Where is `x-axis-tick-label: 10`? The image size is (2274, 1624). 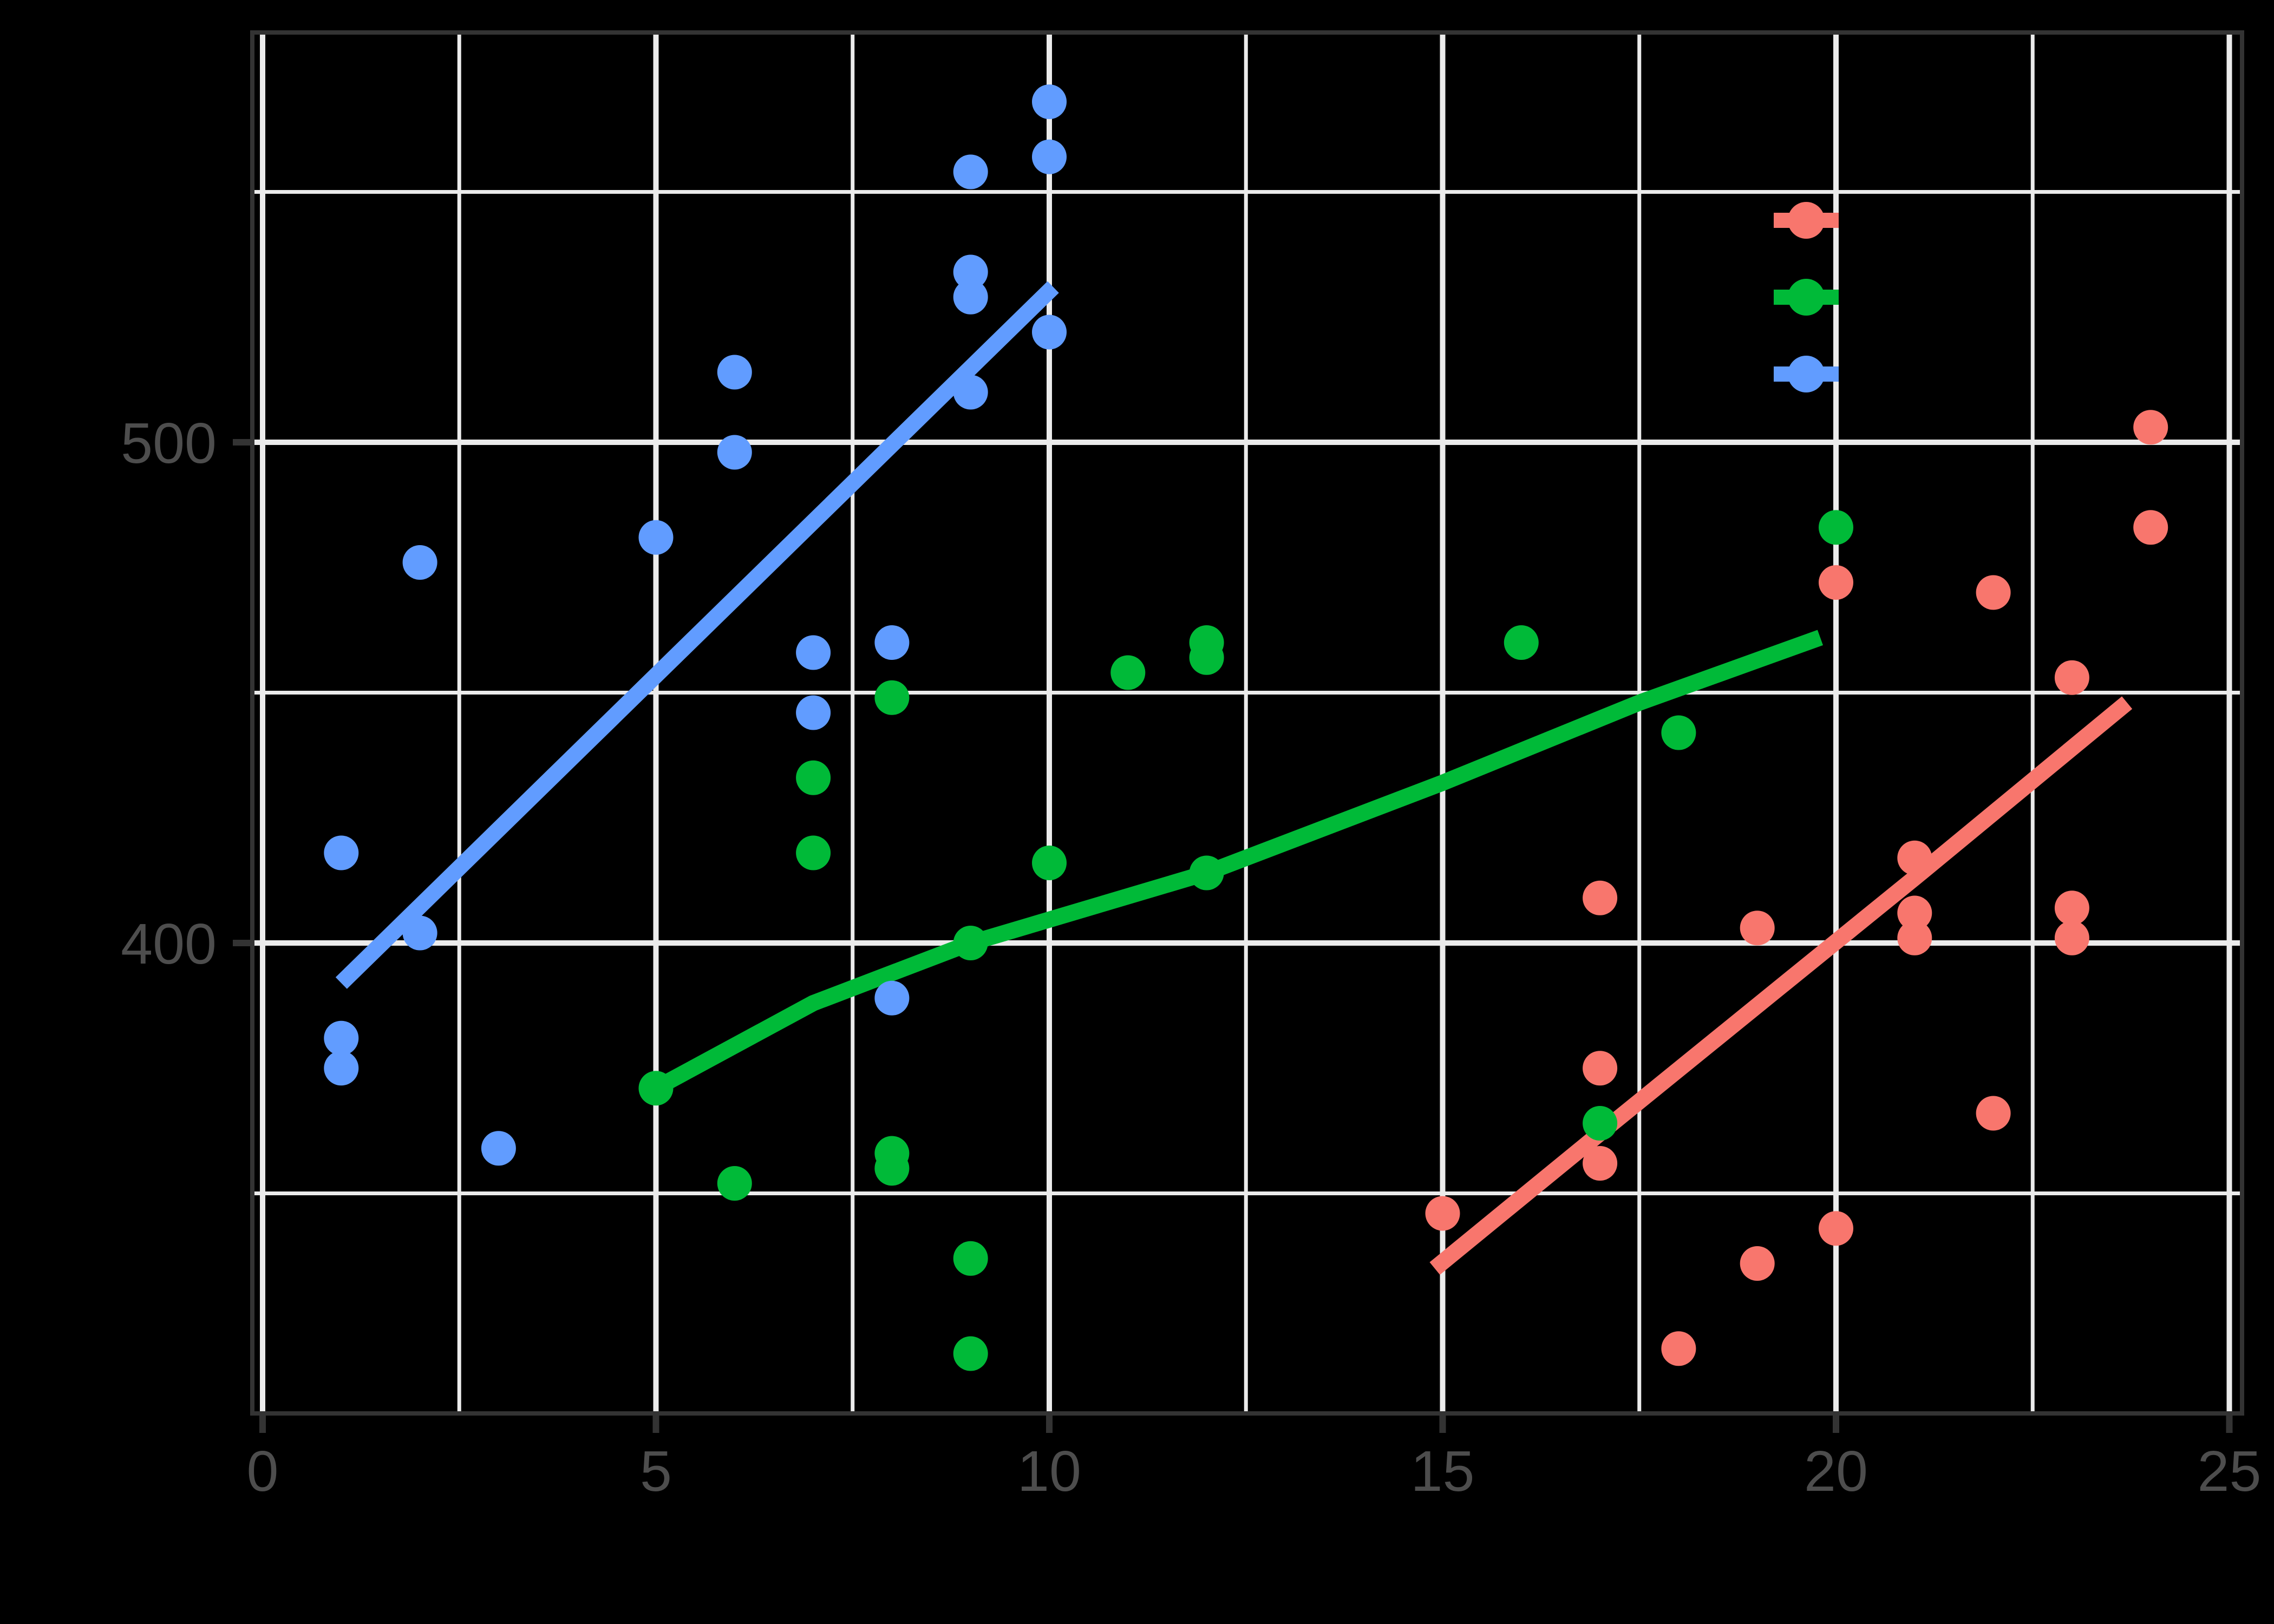
x-axis-tick-label: 10 is located at coordinates (1049, 1471).